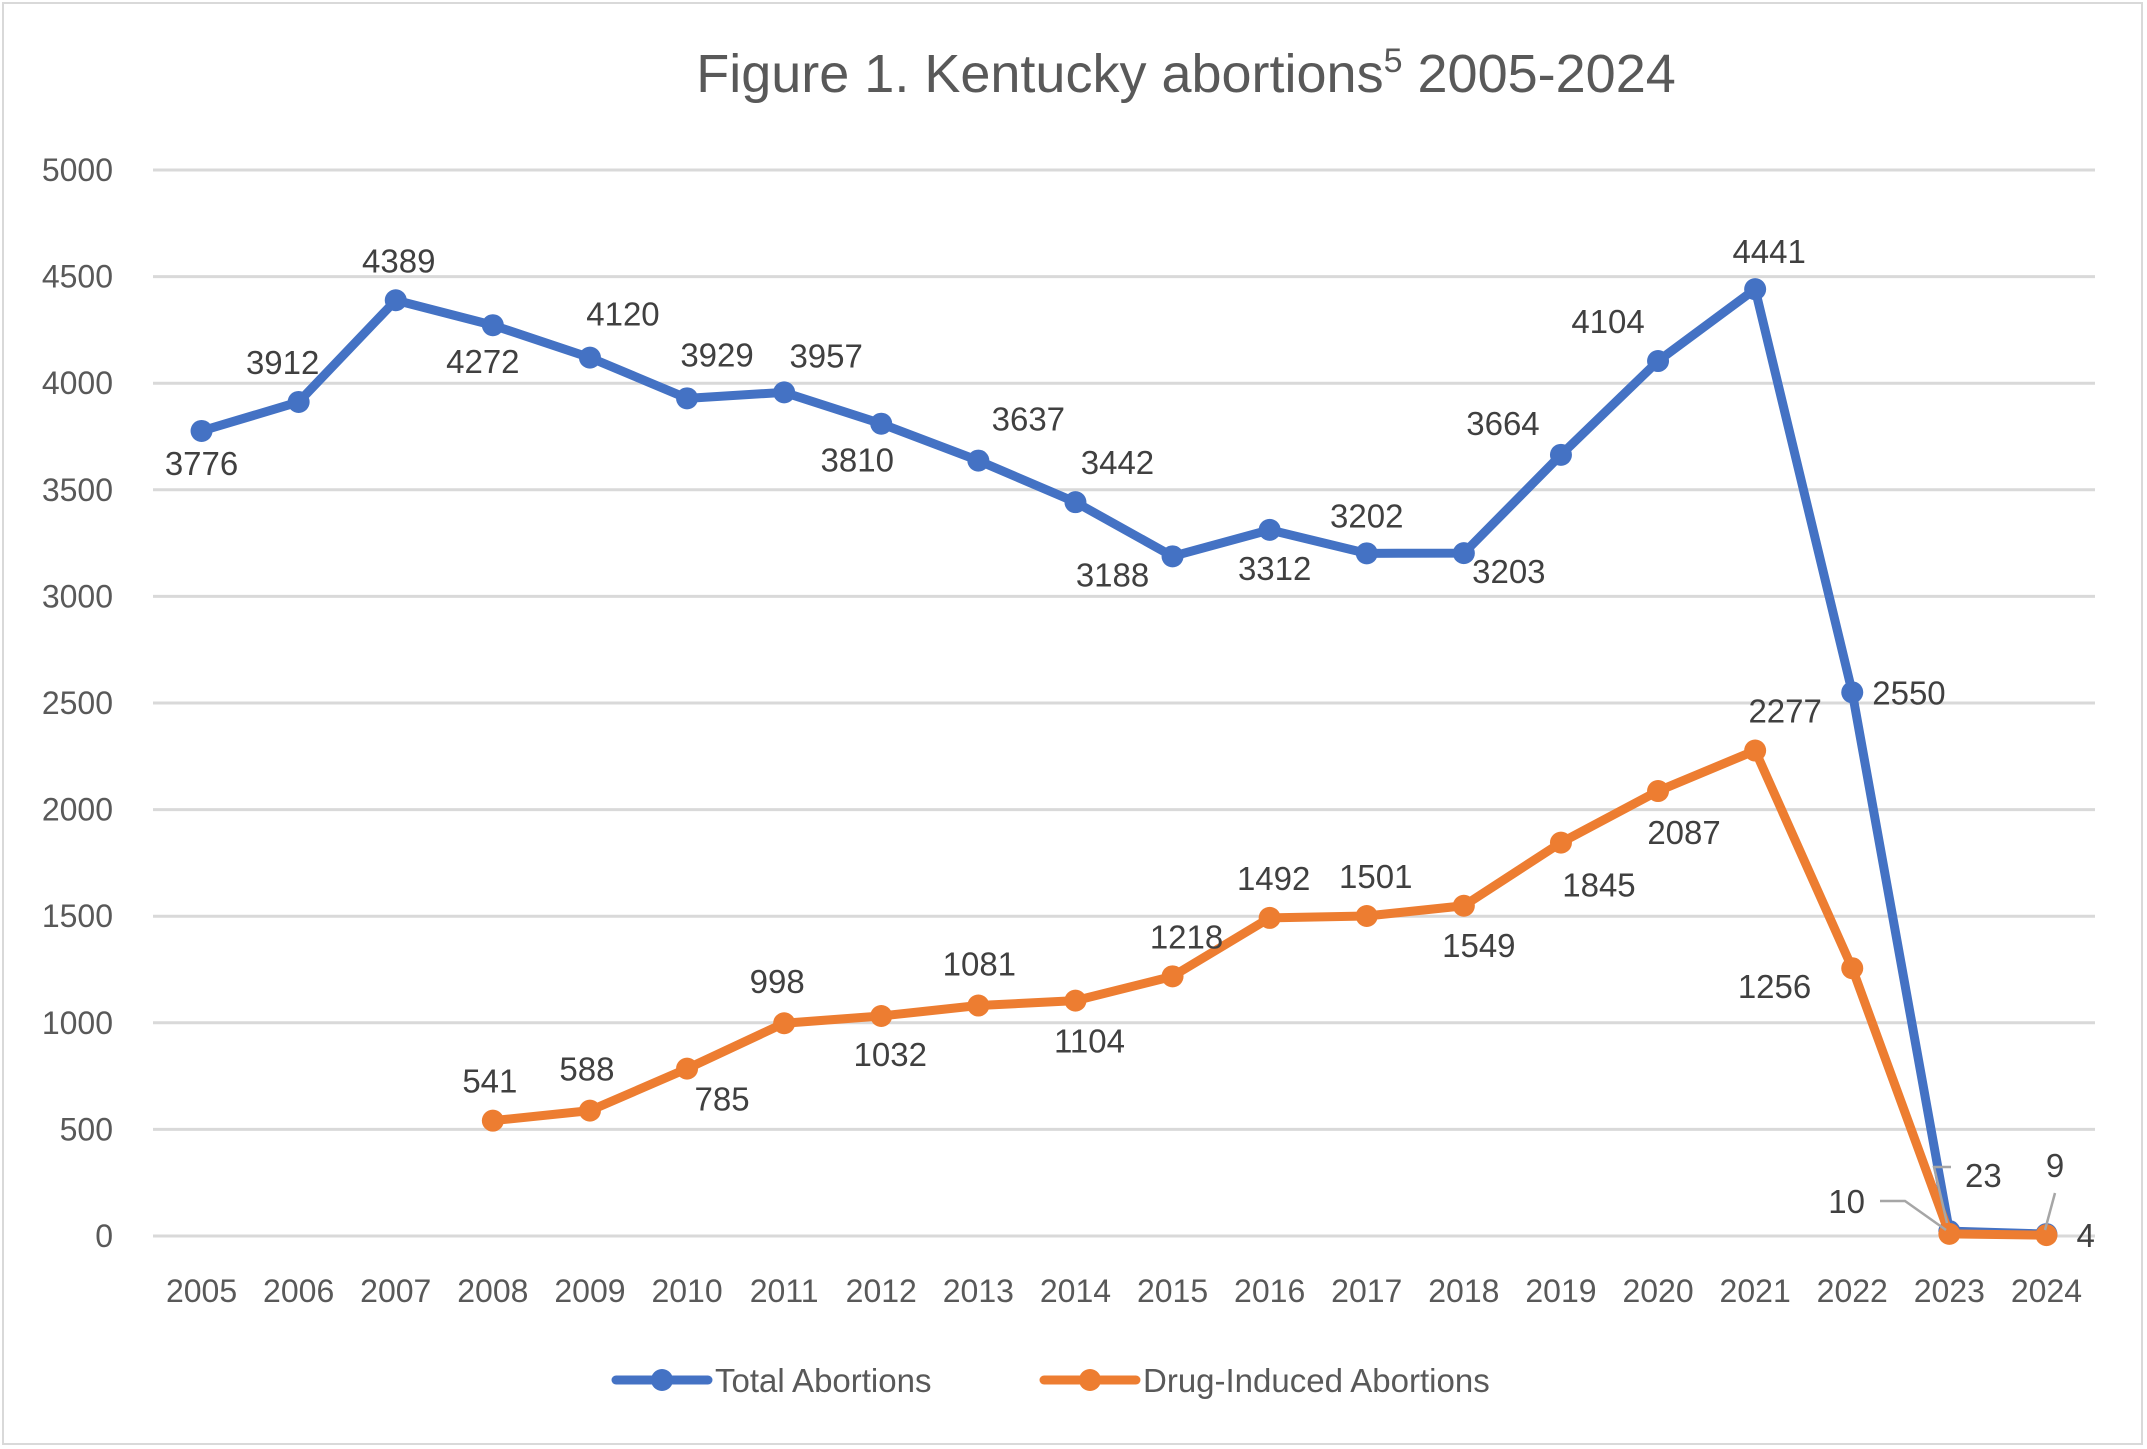 This screenshot has height=1449, width=2147. Describe the element at coordinates (890, 1054) in the screenshot. I see `data-label: 1032` at that location.